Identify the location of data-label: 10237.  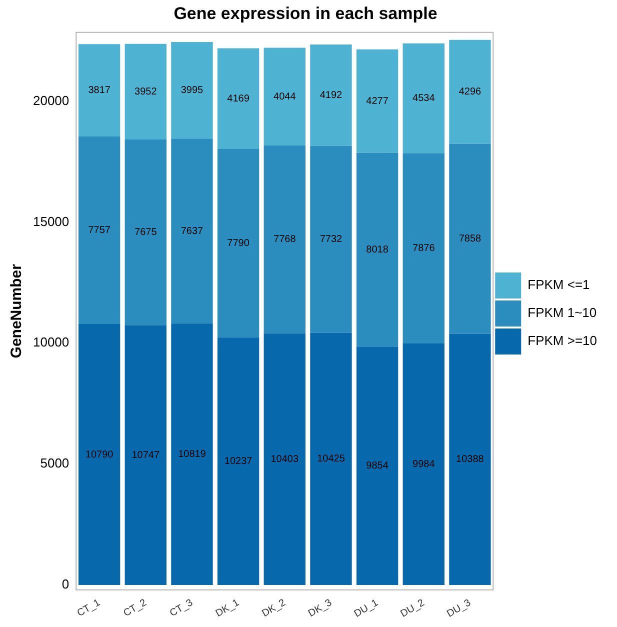
(238, 461).